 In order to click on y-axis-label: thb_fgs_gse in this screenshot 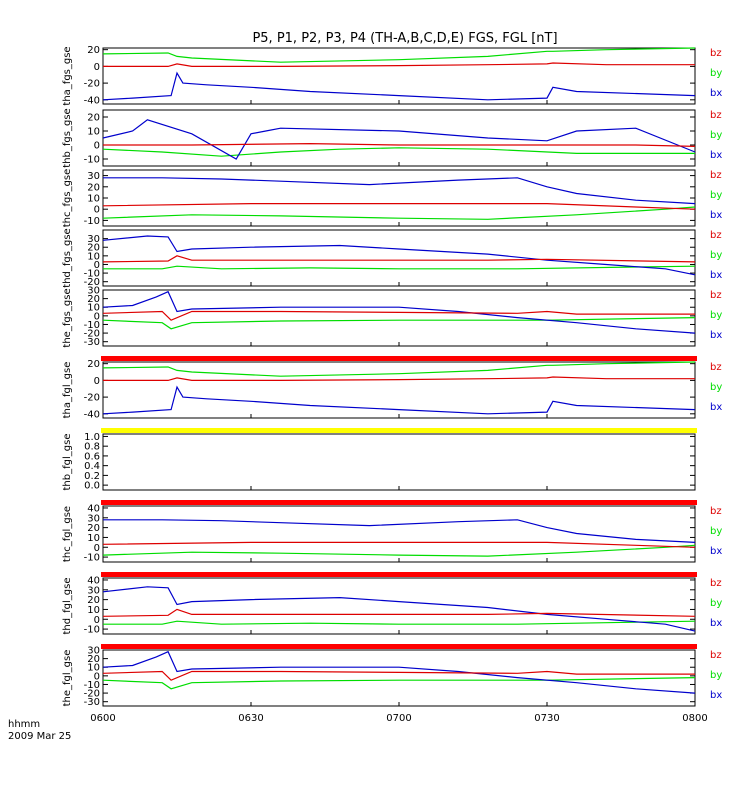, I will do `click(67, 137)`.